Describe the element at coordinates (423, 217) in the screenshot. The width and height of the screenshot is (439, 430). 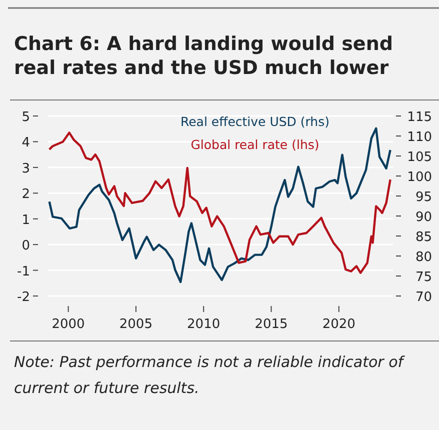
I see `y2-tick-label: 90` at that location.